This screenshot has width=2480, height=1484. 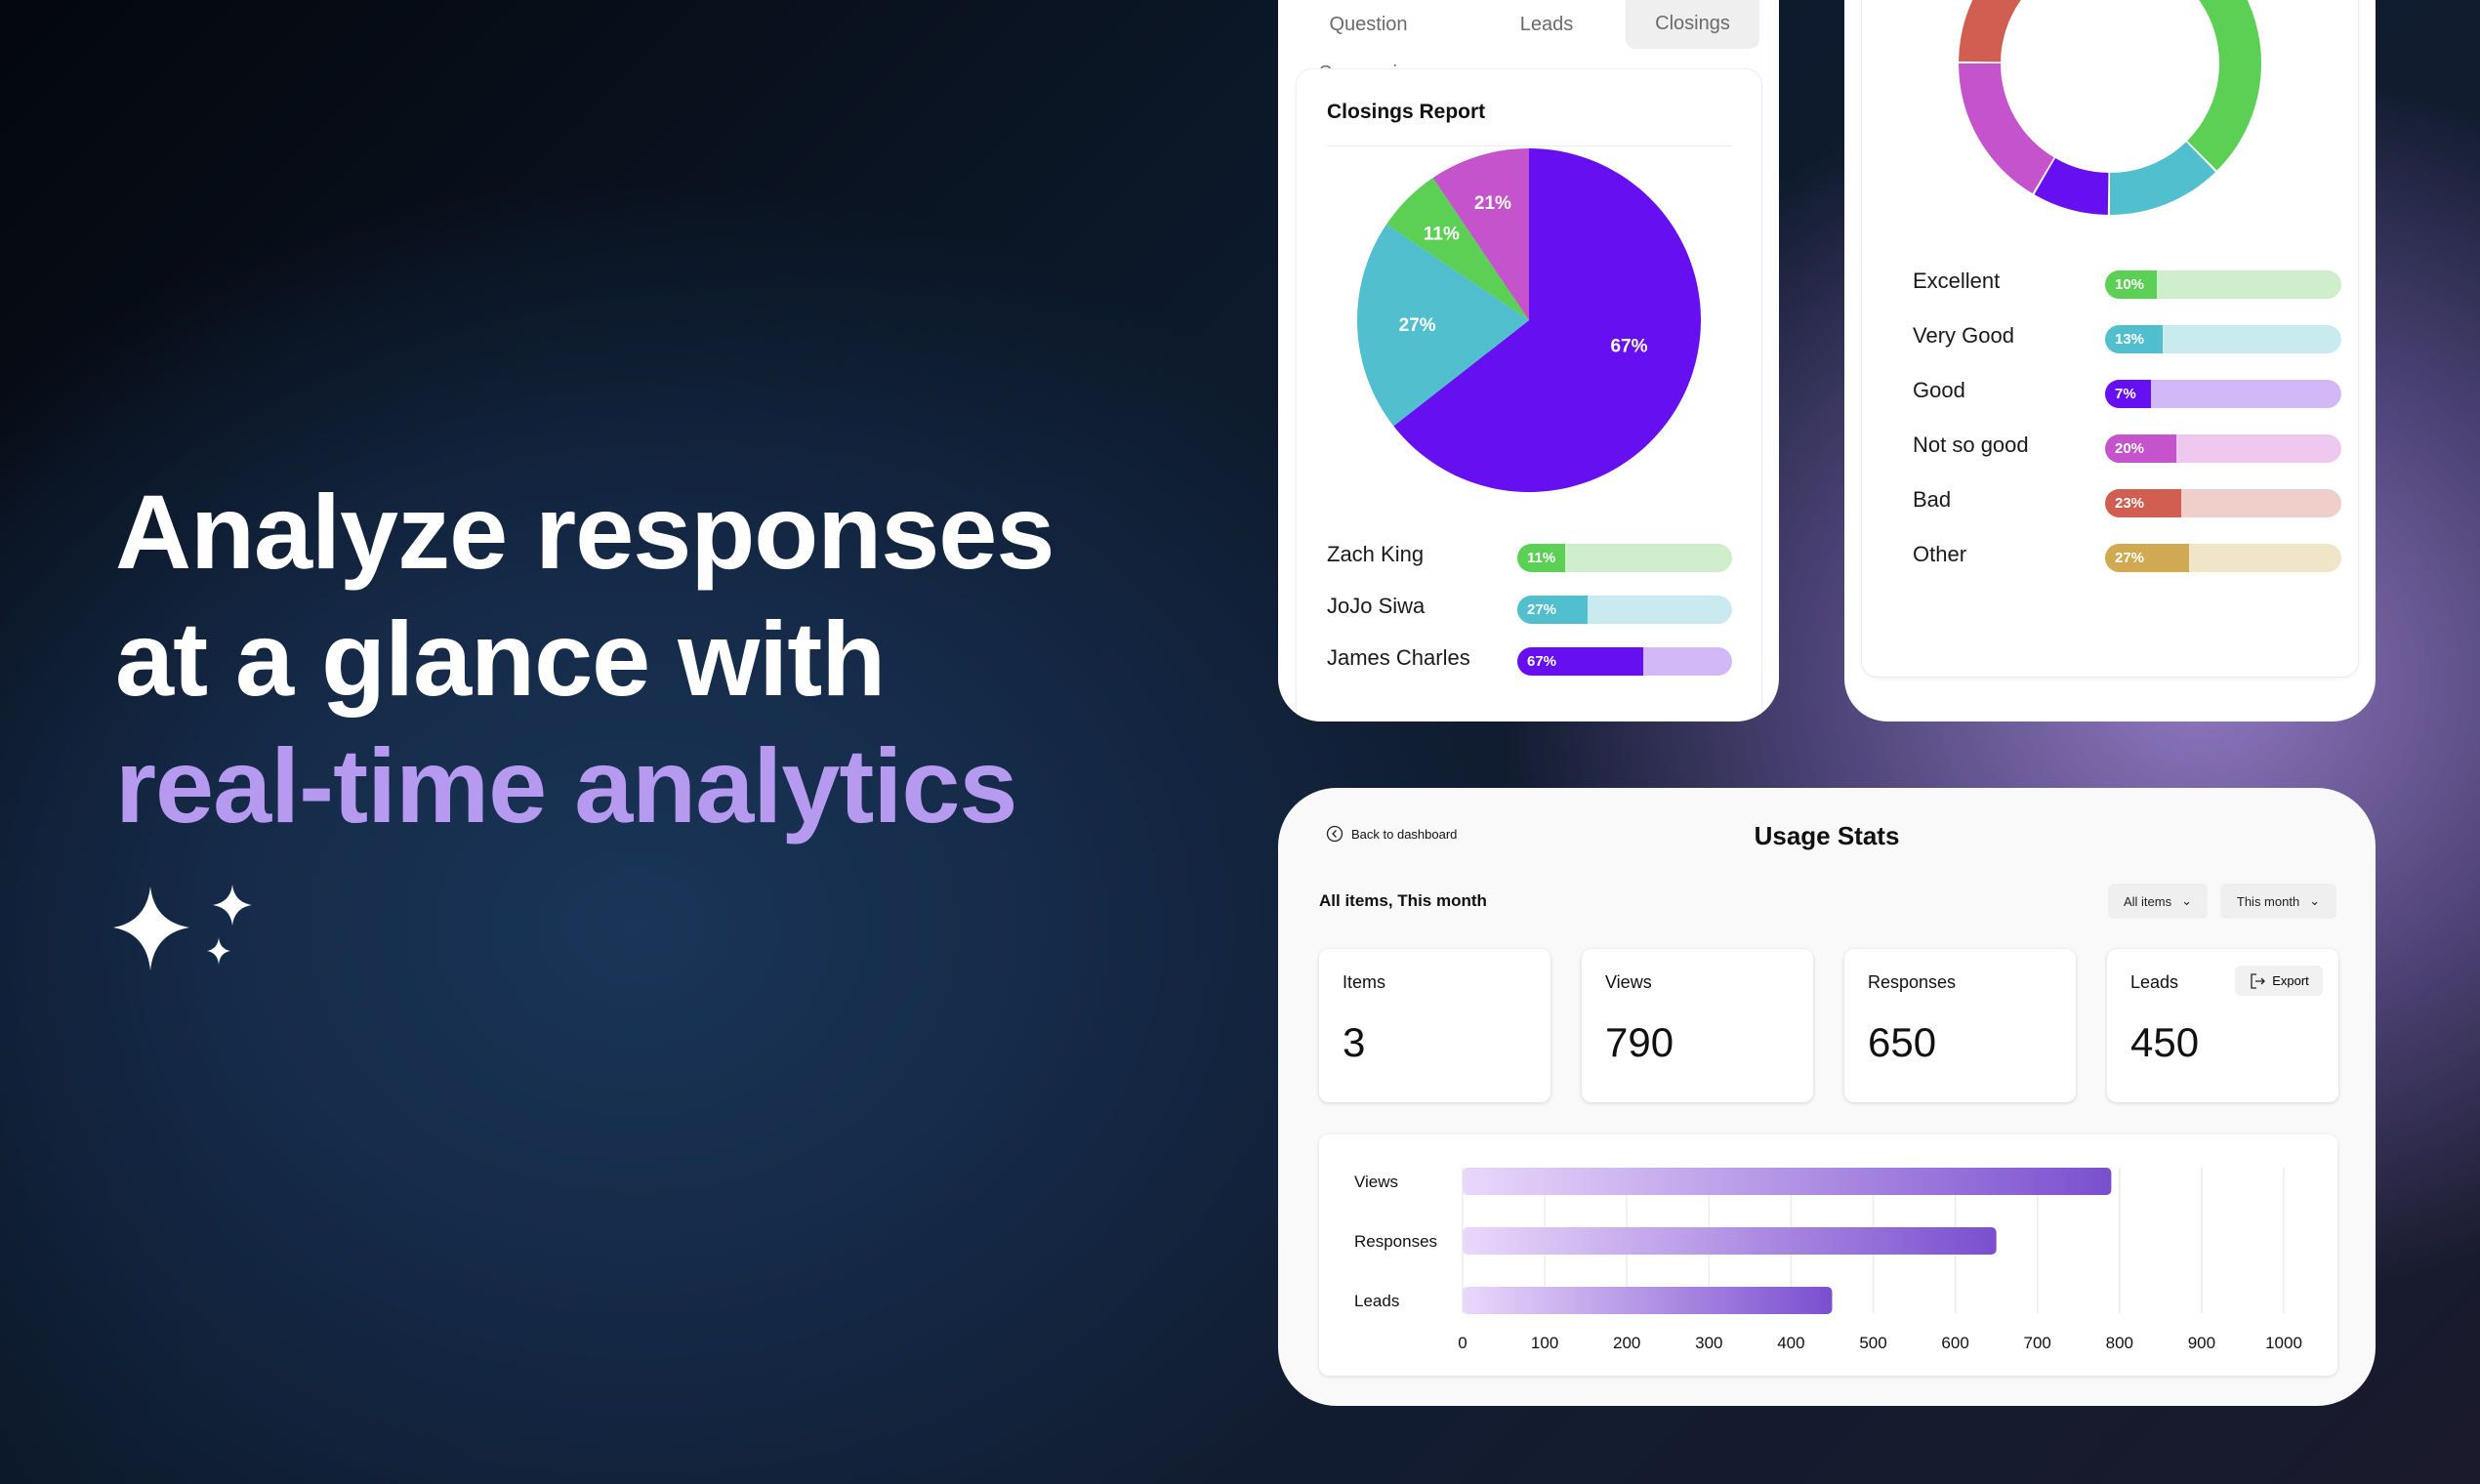 What do you see at coordinates (1957, 280) in the screenshot?
I see `row-label: Excellent` at bounding box center [1957, 280].